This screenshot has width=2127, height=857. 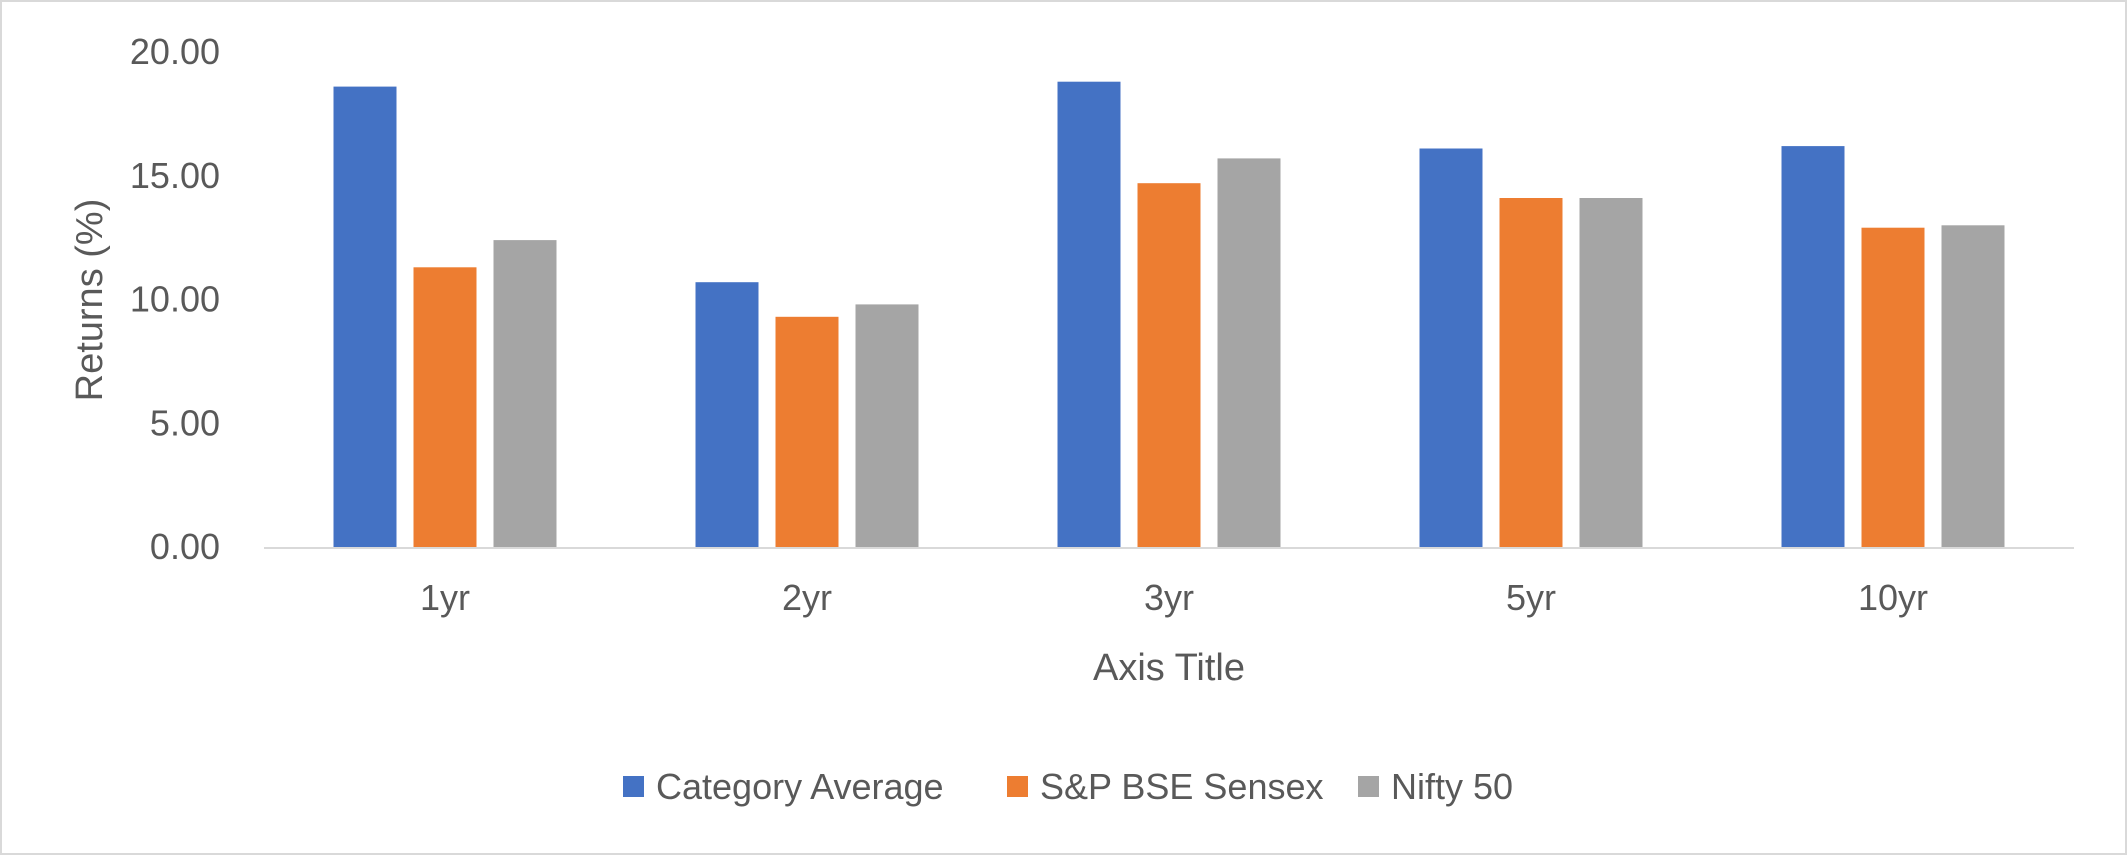 I want to click on y-tick-label: 15.00, so click(x=175, y=175).